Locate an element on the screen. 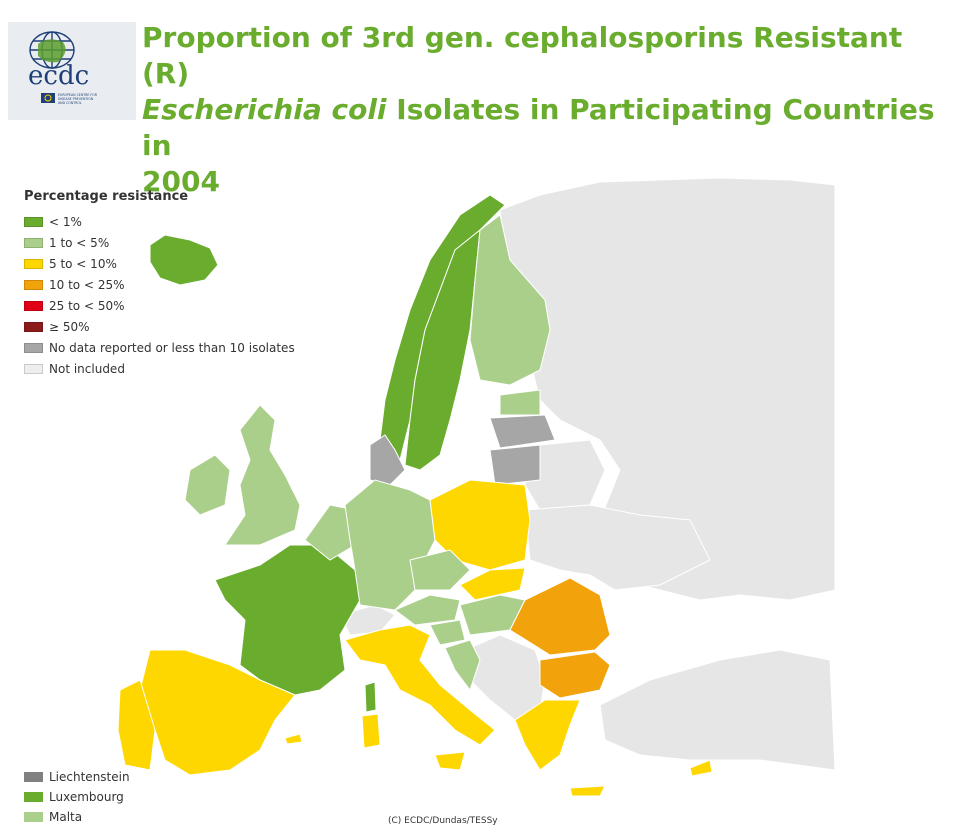  title-organism: Escherichia coli is located at coordinates (264, 109).